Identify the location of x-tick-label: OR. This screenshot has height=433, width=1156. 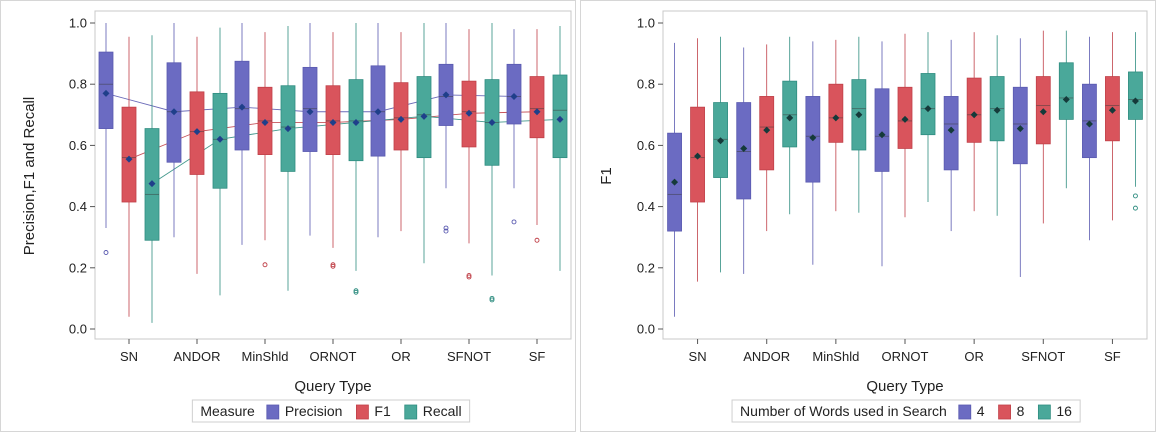
(974, 356).